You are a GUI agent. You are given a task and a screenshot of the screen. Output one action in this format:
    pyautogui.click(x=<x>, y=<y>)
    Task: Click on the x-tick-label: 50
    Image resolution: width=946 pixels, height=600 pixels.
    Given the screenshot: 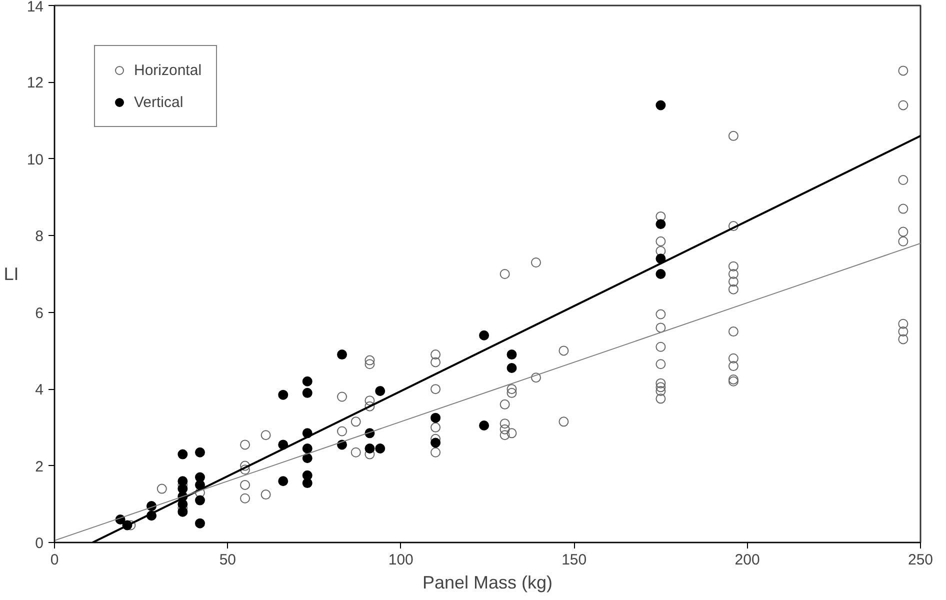 What is the action you would take?
    pyautogui.click(x=227, y=560)
    